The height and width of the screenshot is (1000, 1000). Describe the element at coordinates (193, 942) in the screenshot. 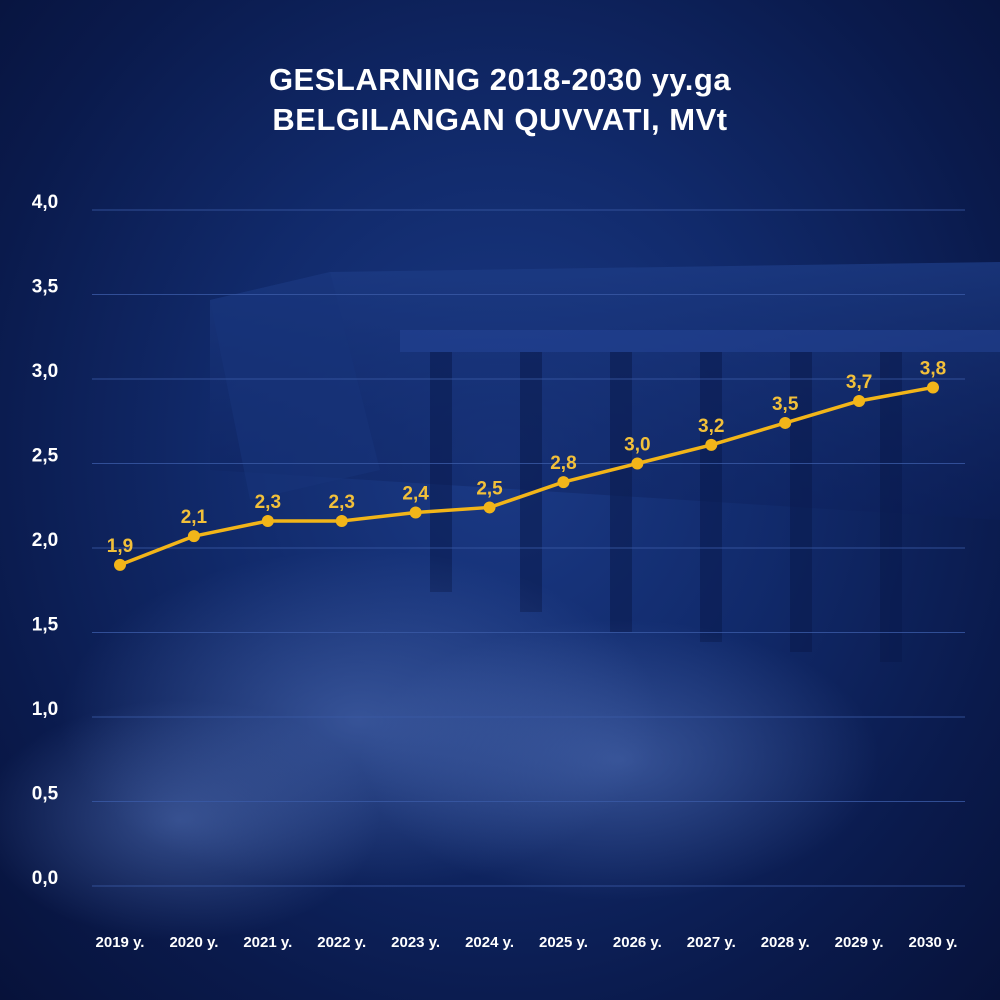

I see `x-tick-label: 2020 y.` at that location.